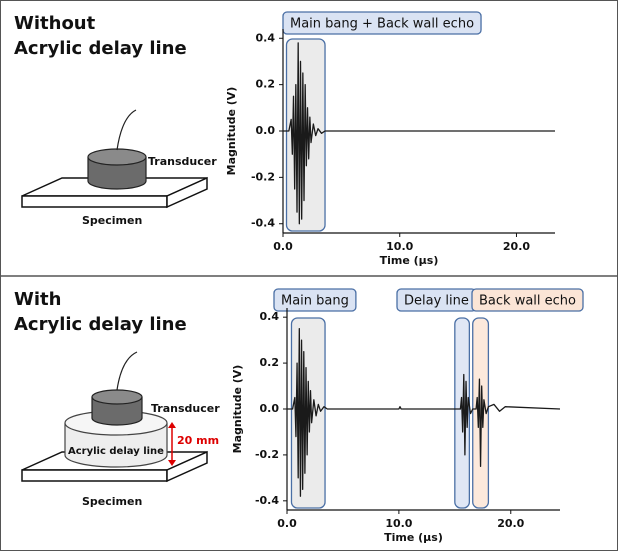 Image resolution: width=618 pixels, height=551 pixels. What do you see at coordinates (172, 444) in the screenshot?
I see `thickness-arrow` at bounding box center [172, 444].